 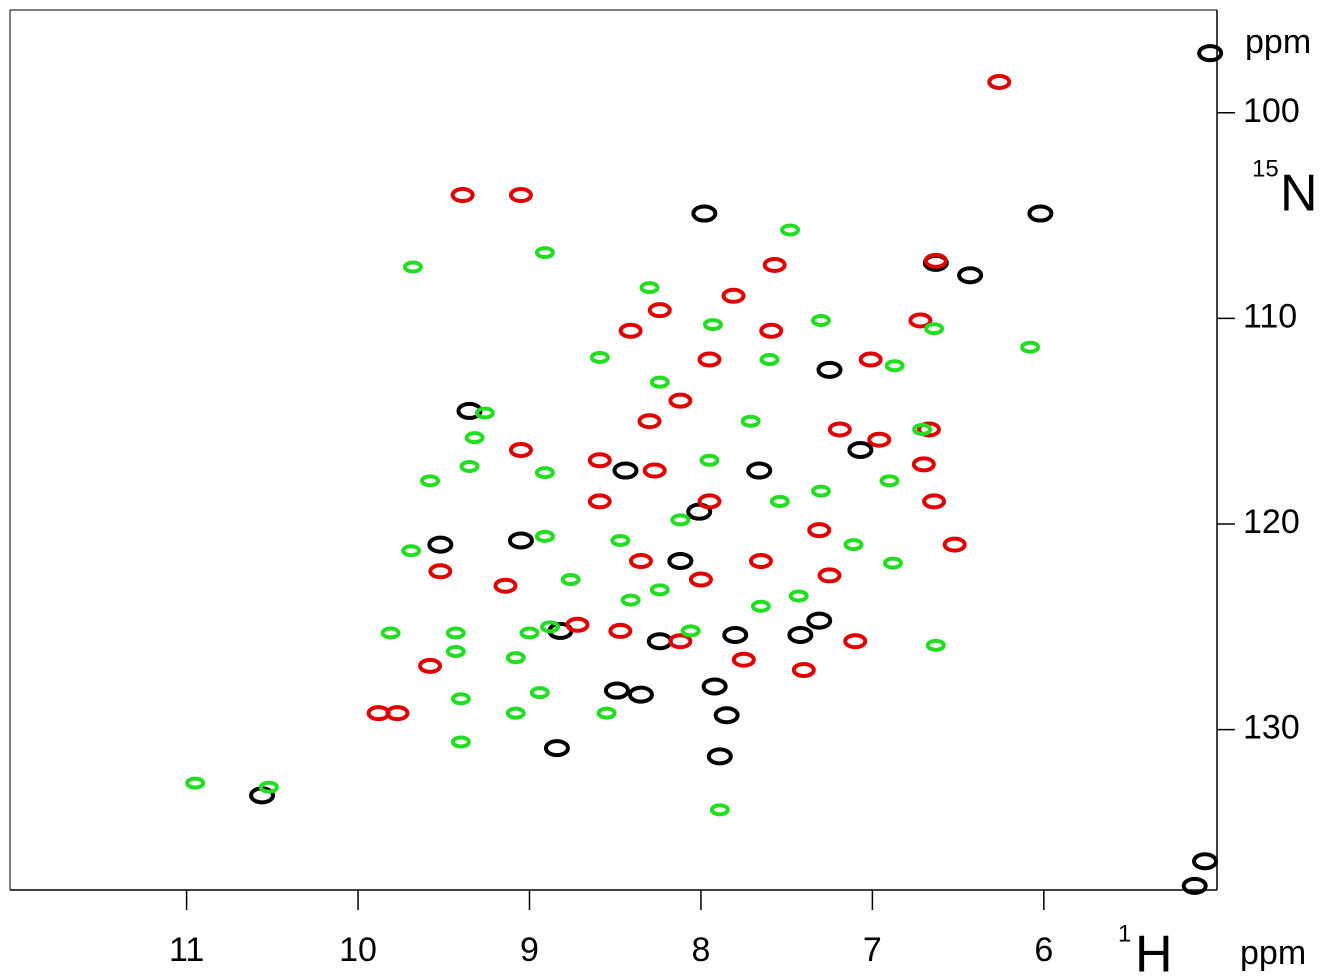 What do you see at coordinates (1273, 953) in the screenshot?
I see `x-unit: ppm` at bounding box center [1273, 953].